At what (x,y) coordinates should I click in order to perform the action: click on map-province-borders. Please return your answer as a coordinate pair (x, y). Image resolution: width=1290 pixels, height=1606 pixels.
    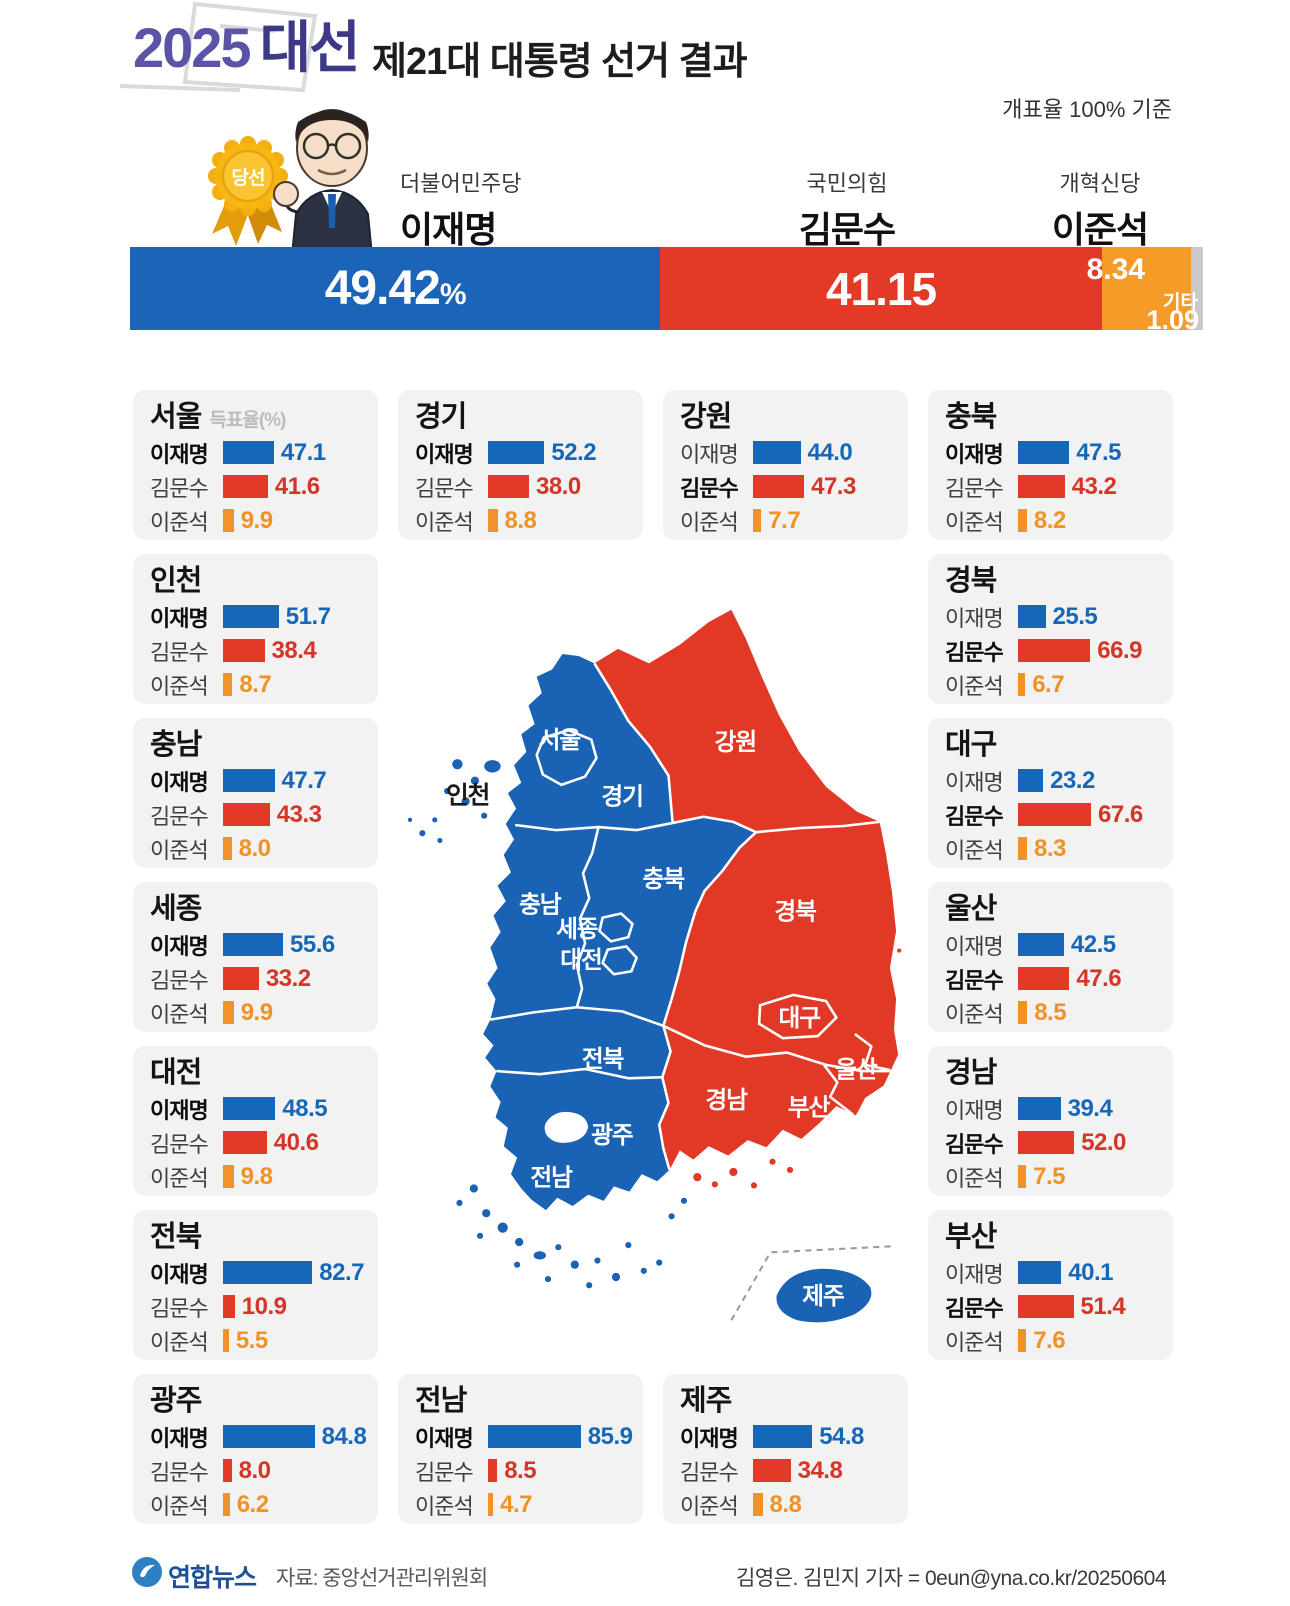
    Looking at the image, I should click on (690, 916).